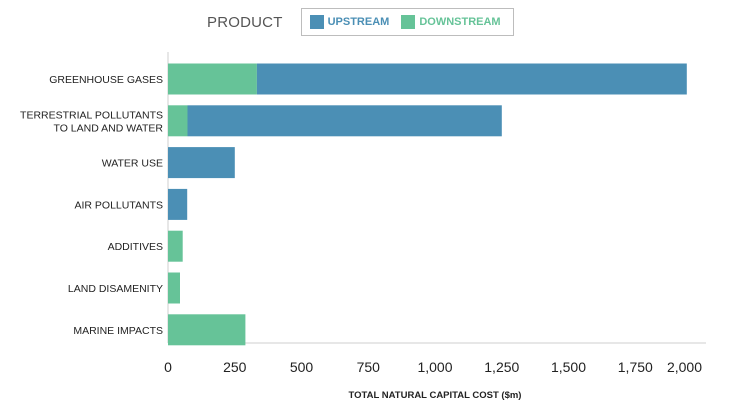 Image resolution: width=729 pixels, height=406 pixels. Describe the element at coordinates (119, 205) in the screenshot. I see `category-label: AIR POLLUTANTS` at that location.